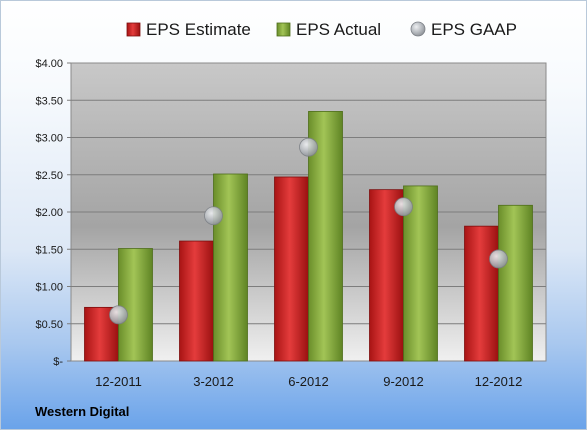  I want to click on x-category-label: 12-2011, so click(118, 381).